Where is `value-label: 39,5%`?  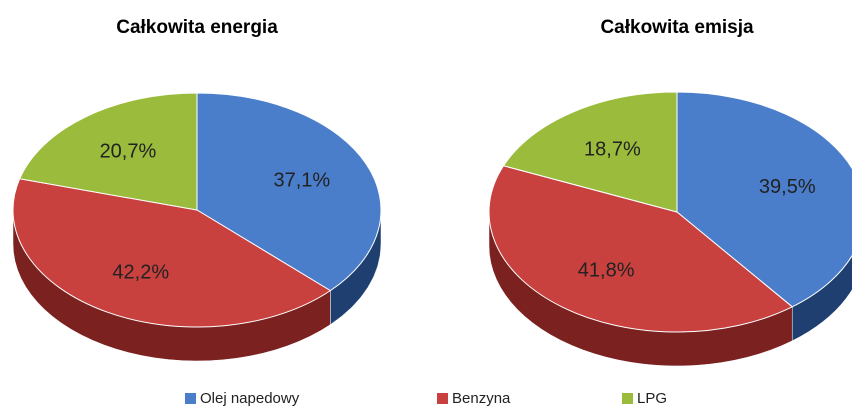 value-label: 39,5% is located at coordinates (787, 187).